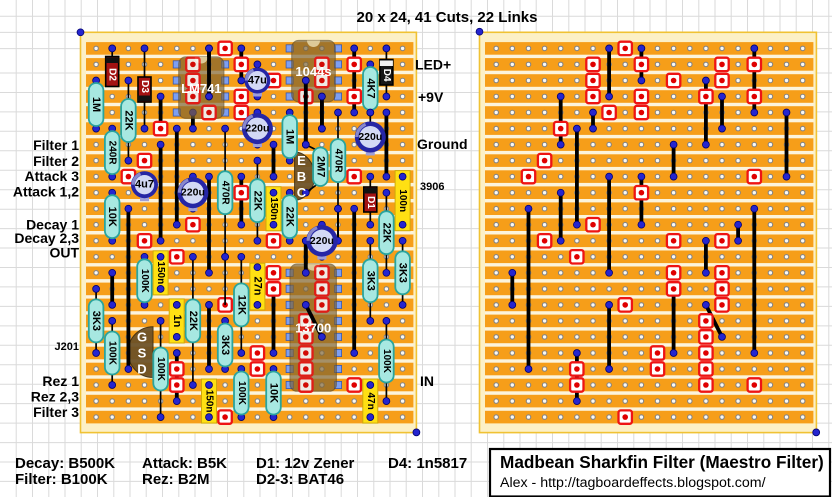 This screenshot has height=497, width=832. What do you see at coordinates (176, 479) in the screenshot?
I see `svg-text: Rez: B2M` at bounding box center [176, 479].